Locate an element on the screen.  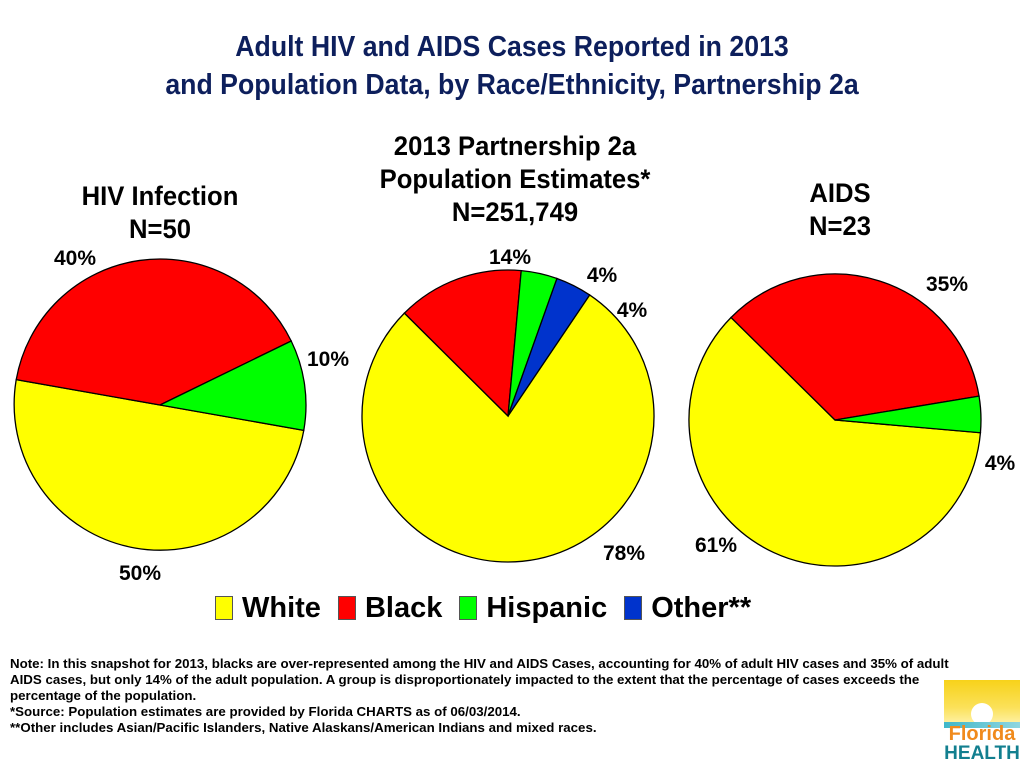
legend-item-black: Black is located at coordinates (390, 608).